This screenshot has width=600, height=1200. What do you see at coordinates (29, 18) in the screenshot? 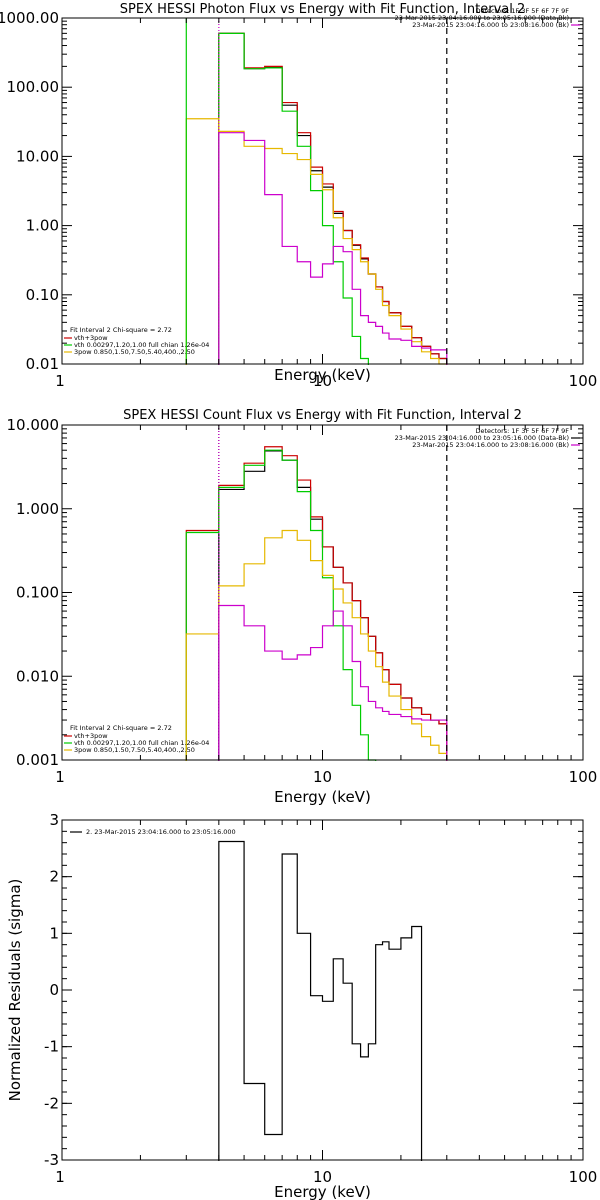
I see `y-tick-label: 1000.00` at bounding box center [29, 18].